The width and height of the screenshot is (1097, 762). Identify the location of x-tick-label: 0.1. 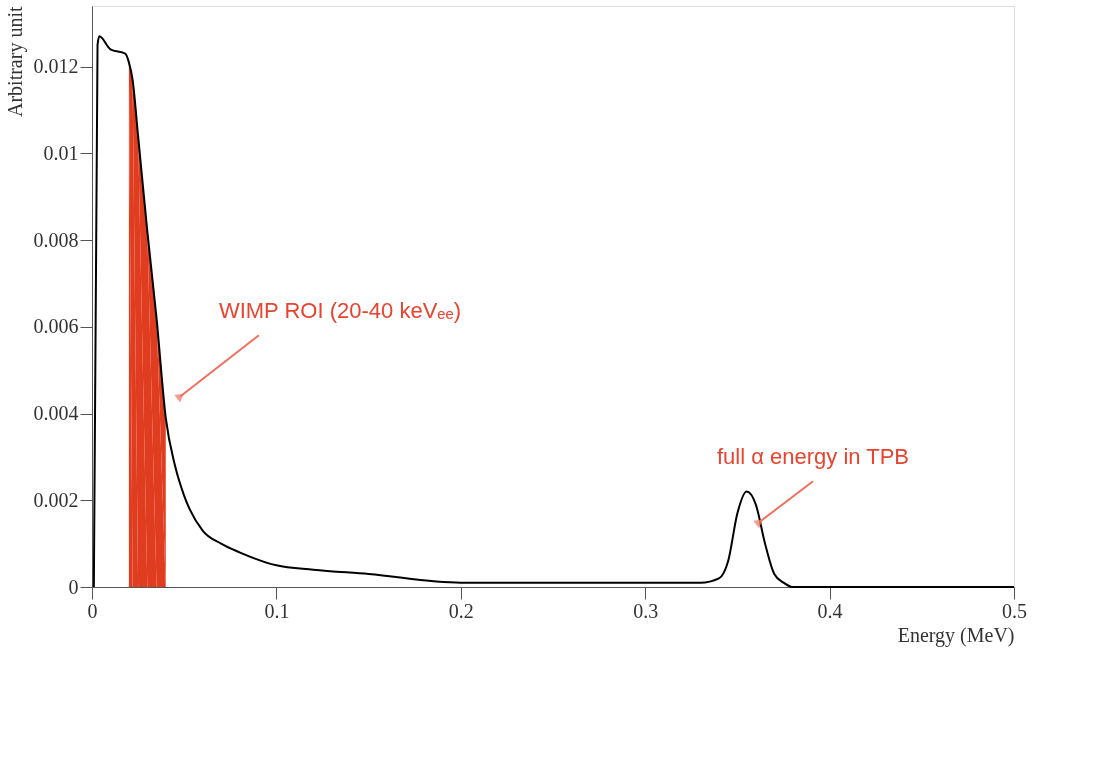
(277, 610).